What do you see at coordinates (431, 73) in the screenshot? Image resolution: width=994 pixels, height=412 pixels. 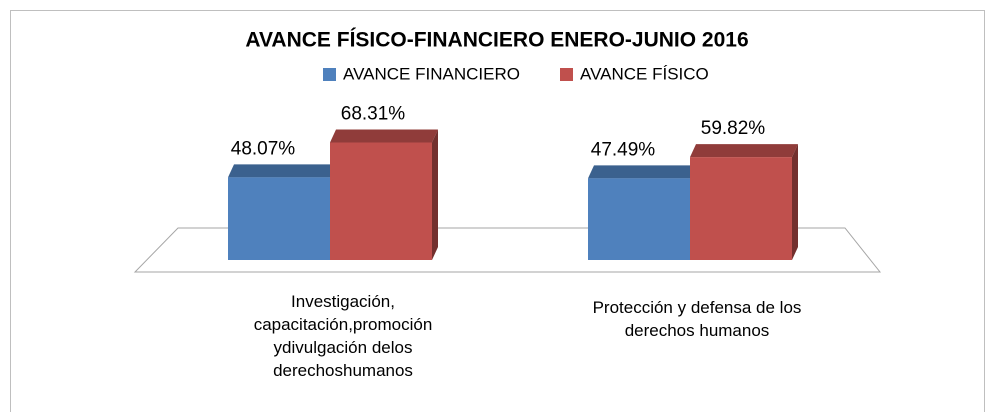 I see `legend-label: AVANCE FINANCIERO` at bounding box center [431, 73].